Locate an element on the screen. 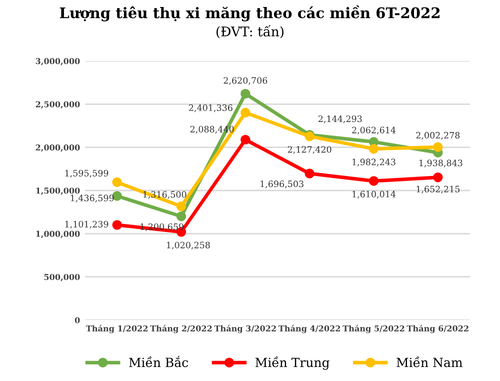 The width and height of the screenshot is (500, 381). data-label: 1,982,243 is located at coordinates (374, 162).